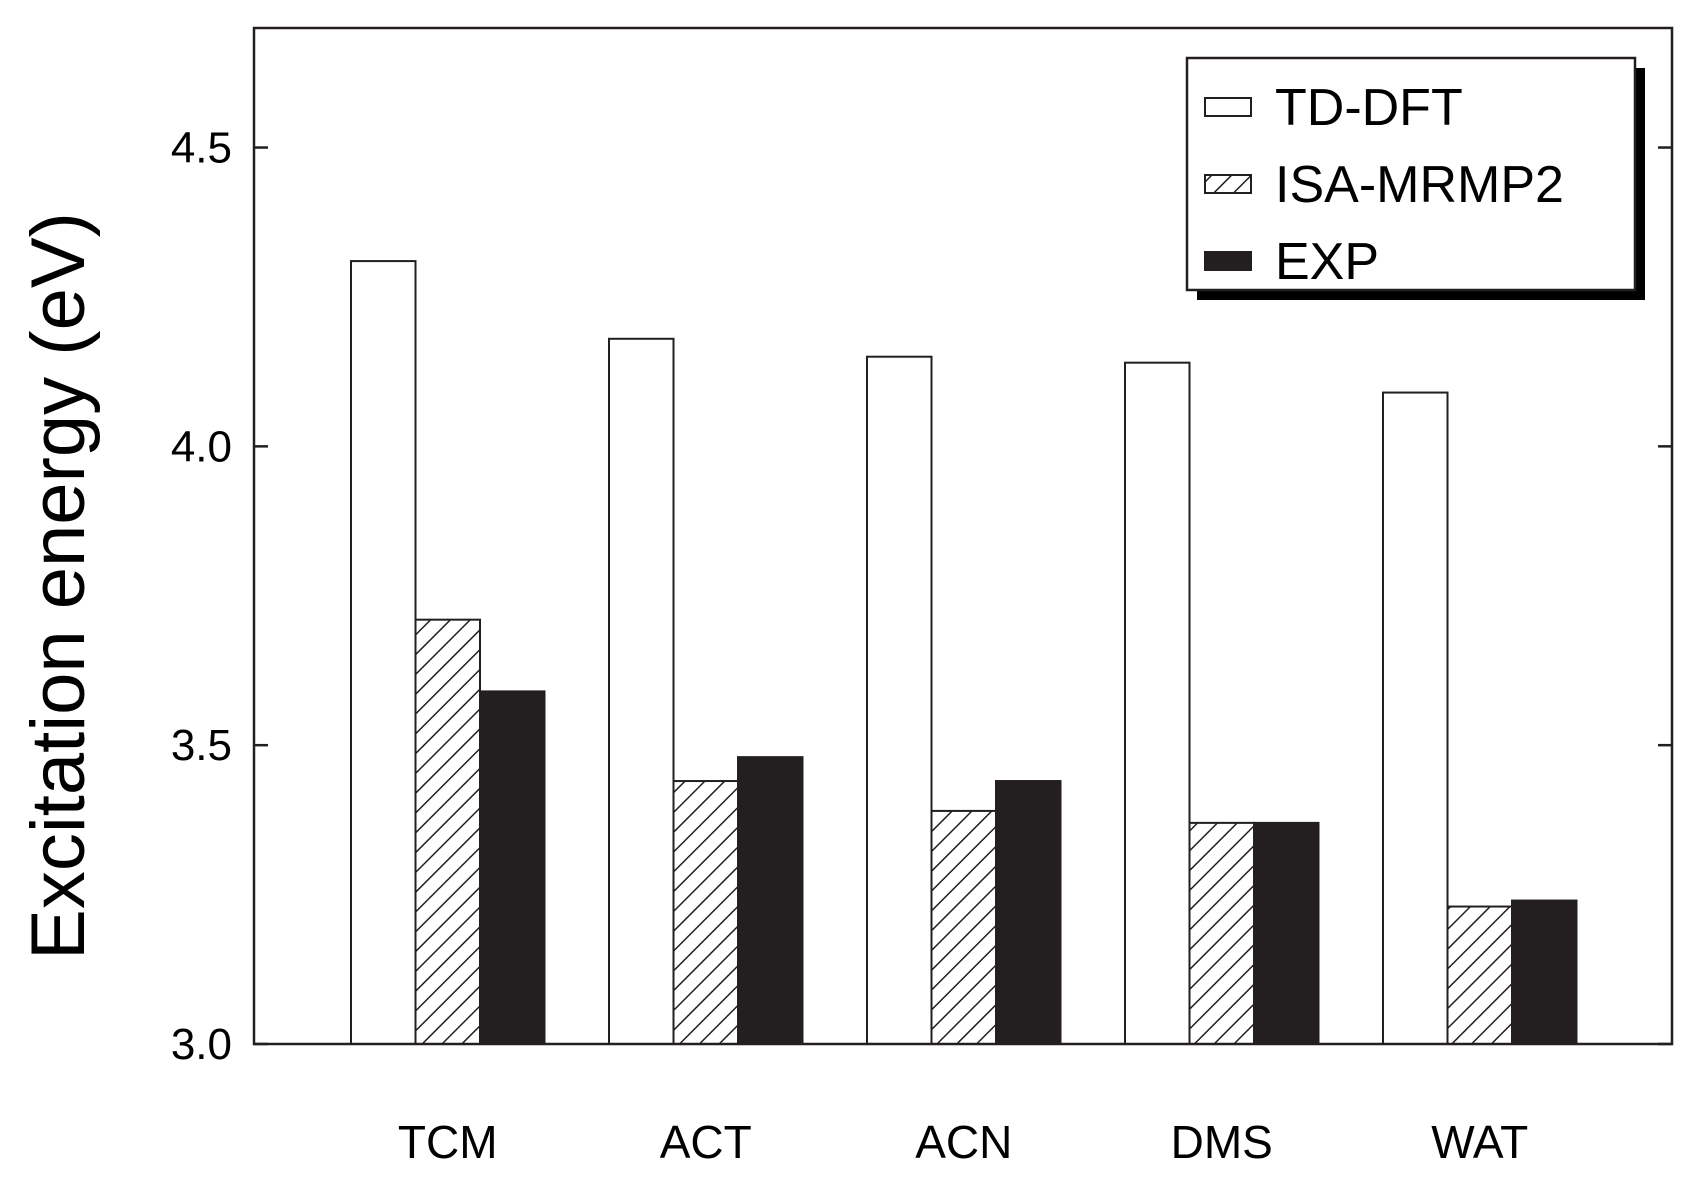  I want to click on legend-label-exp: EXP, so click(1327, 262).